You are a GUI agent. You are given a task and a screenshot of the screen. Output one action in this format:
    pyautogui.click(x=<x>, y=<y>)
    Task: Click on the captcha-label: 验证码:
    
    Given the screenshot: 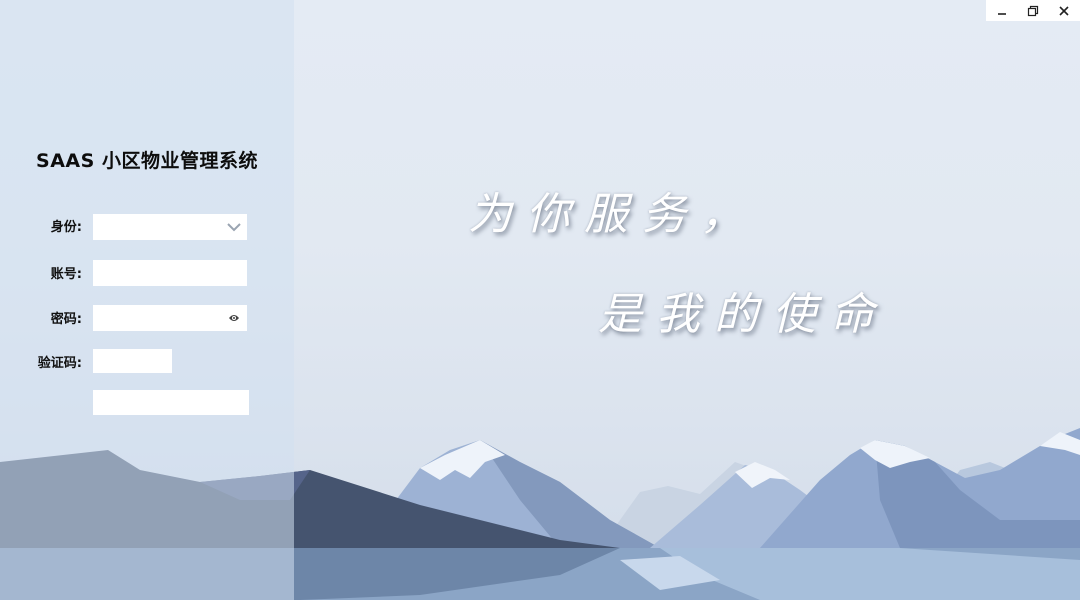 What is the action you would take?
    pyautogui.click(x=59, y=363)
    